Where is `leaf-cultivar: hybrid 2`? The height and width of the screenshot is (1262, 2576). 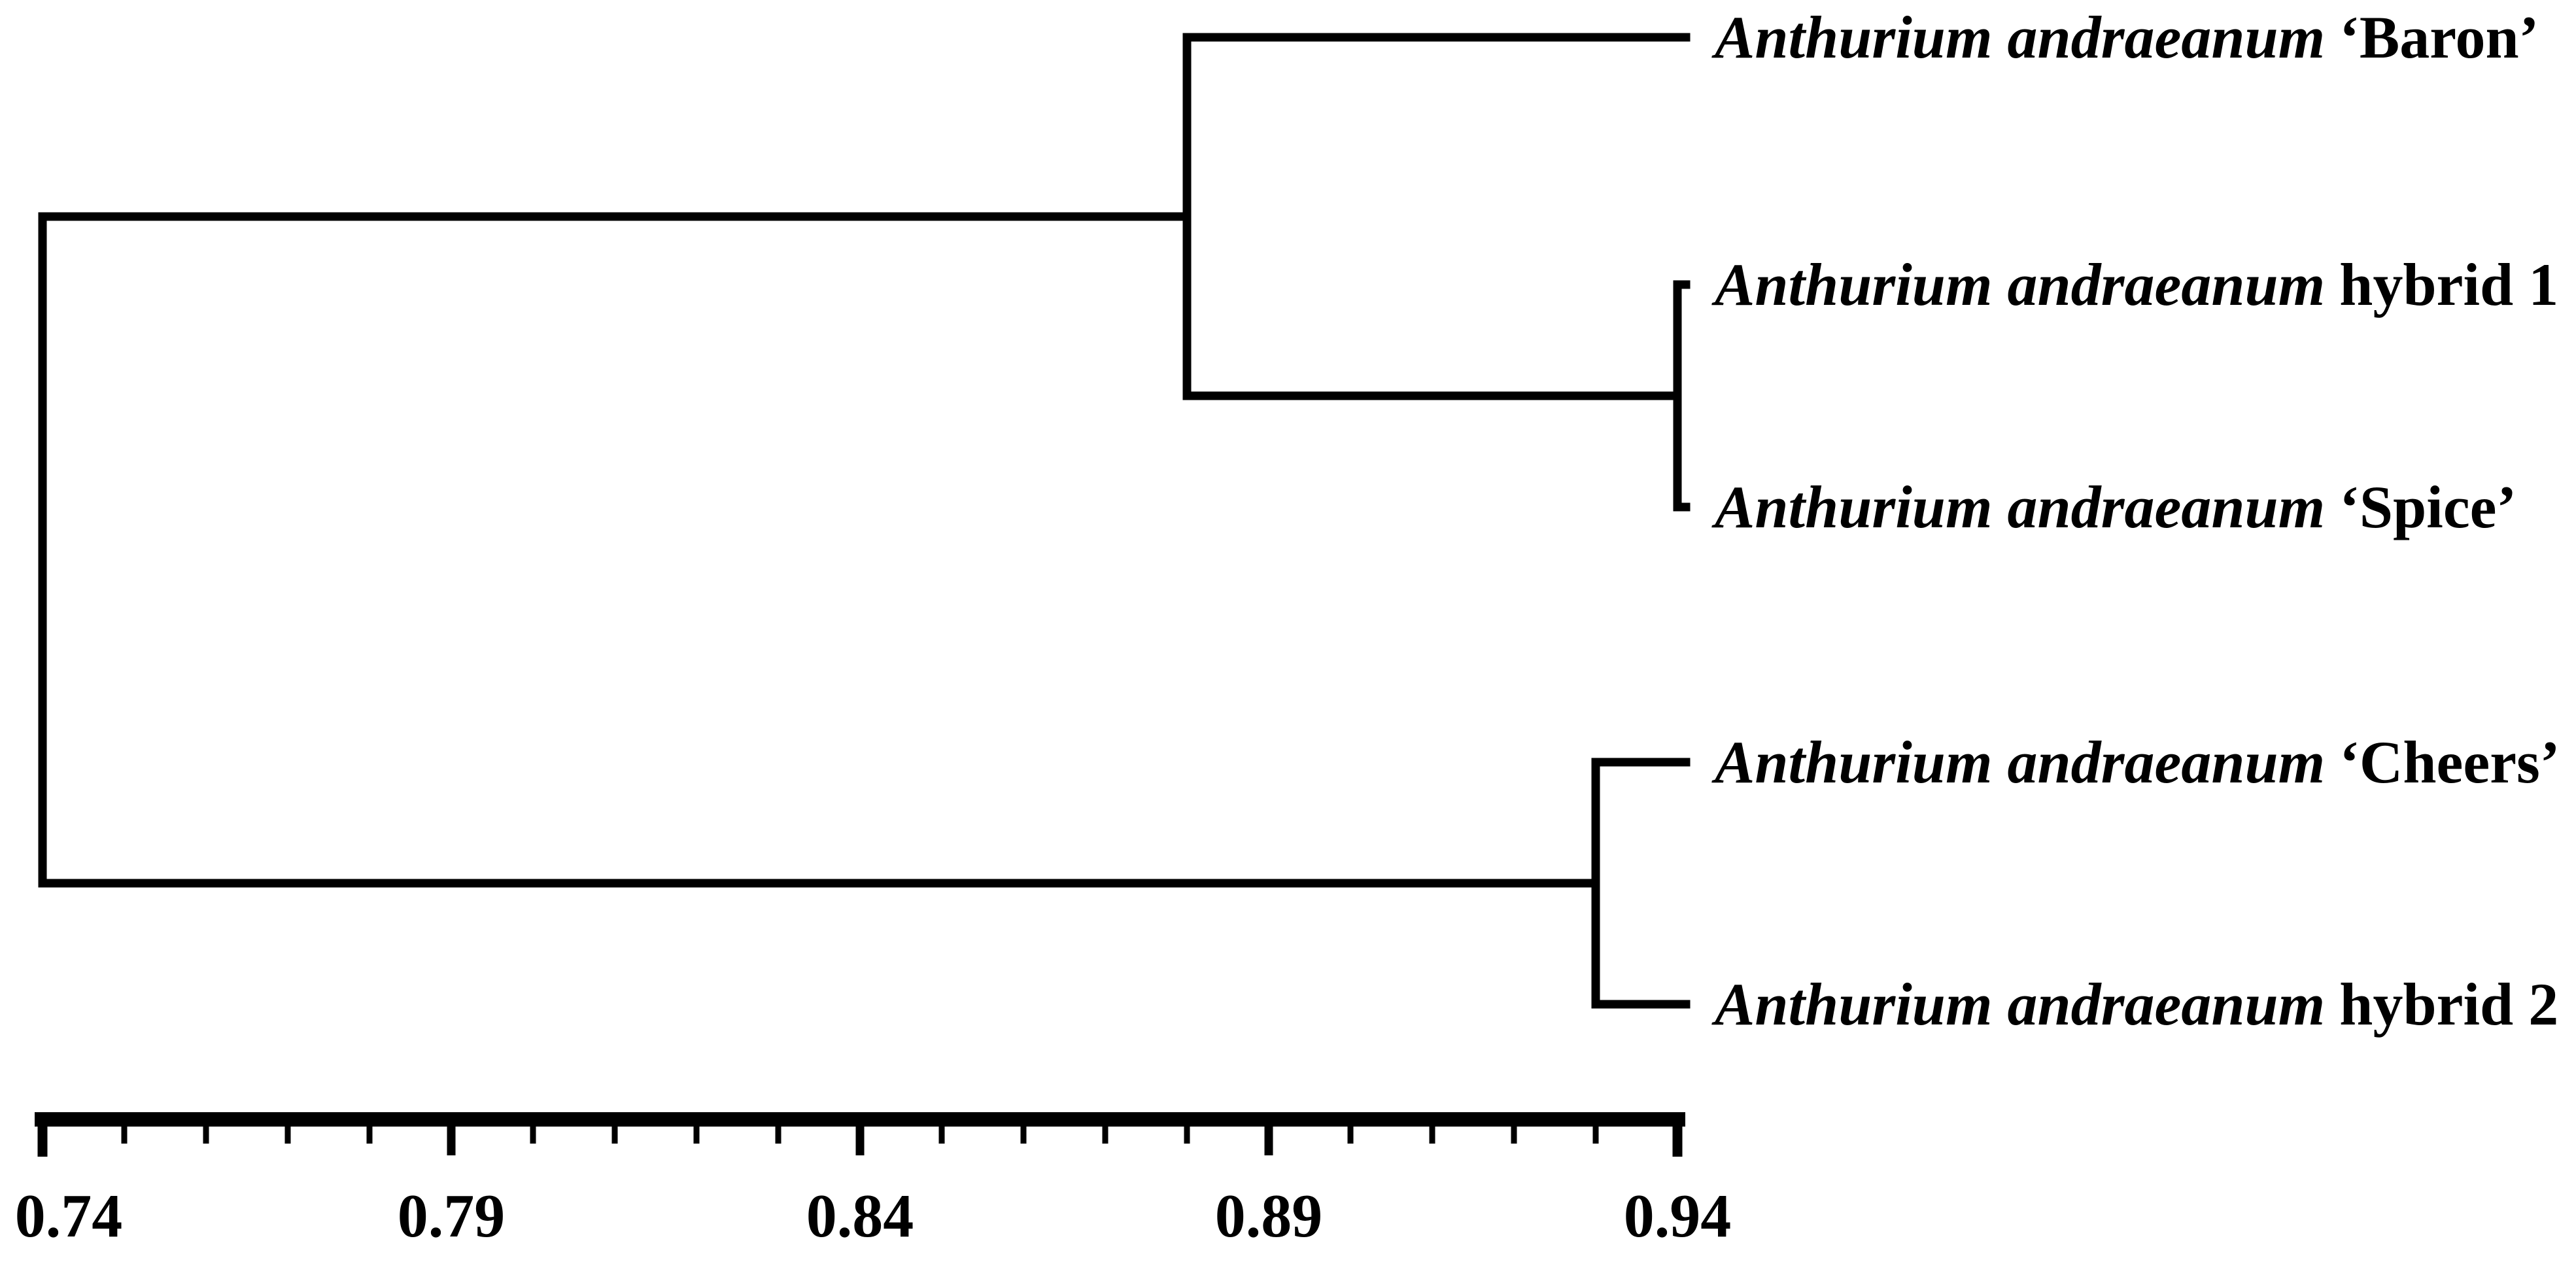
leaf-cultivar: hybrid 2 is located at coordinates (2449, 1004).